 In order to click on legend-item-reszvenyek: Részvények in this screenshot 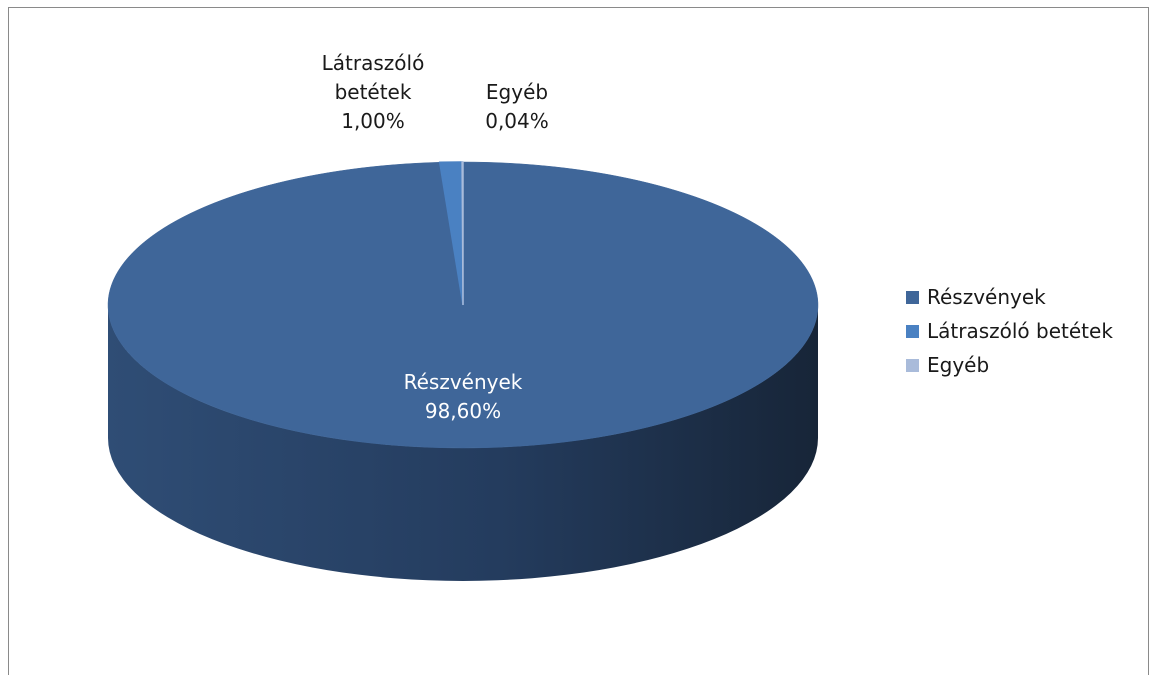, I will do `click(1009, 297)`.